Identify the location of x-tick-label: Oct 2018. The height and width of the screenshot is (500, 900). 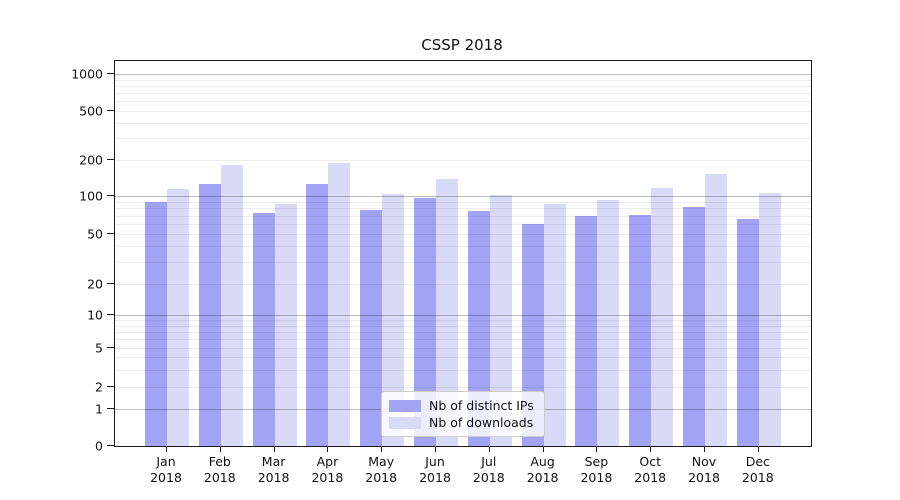
(650, 469).